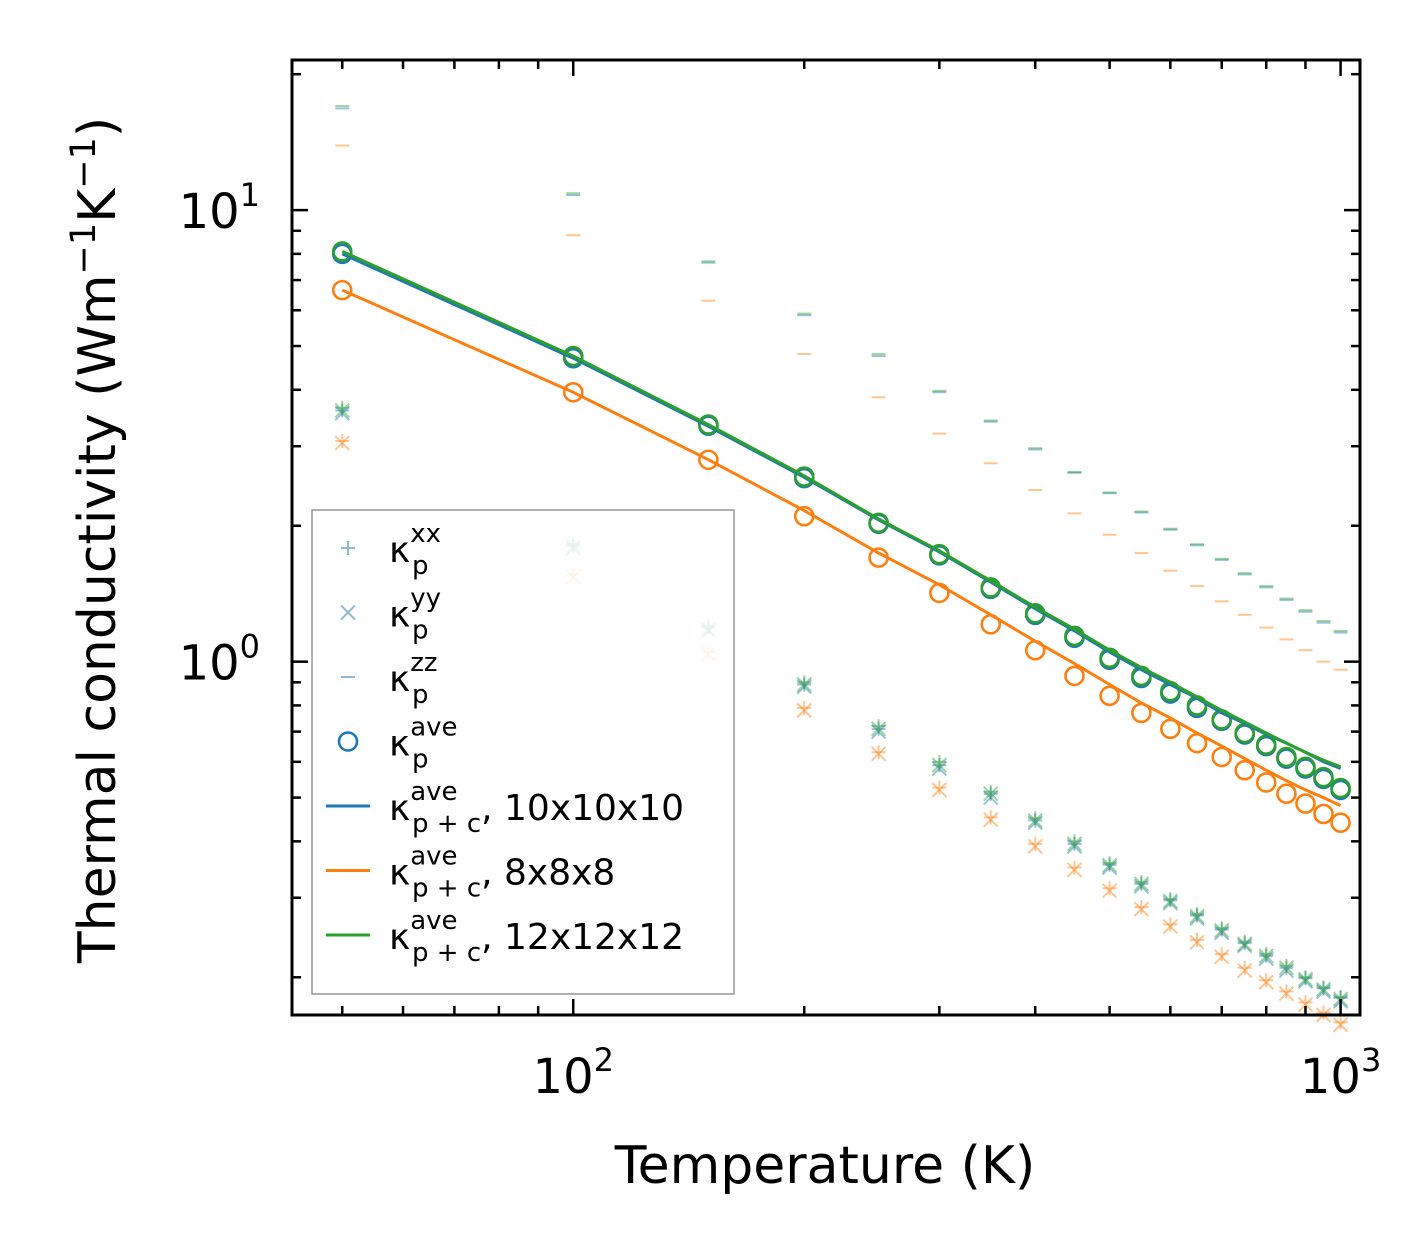  Describe the element at coordinates (219, 660) in the screenshot. I see `y-tick-label: 10⁰` at that location.